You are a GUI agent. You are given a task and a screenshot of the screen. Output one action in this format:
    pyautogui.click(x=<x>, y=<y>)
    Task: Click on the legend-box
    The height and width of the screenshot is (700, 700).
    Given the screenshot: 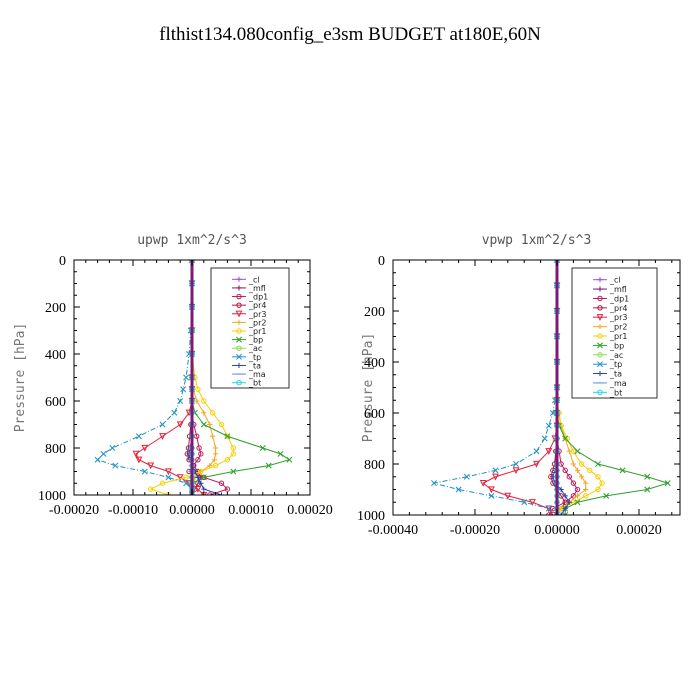 What is the action you would take?
    pyautogui.click(x=250, y=328)
    